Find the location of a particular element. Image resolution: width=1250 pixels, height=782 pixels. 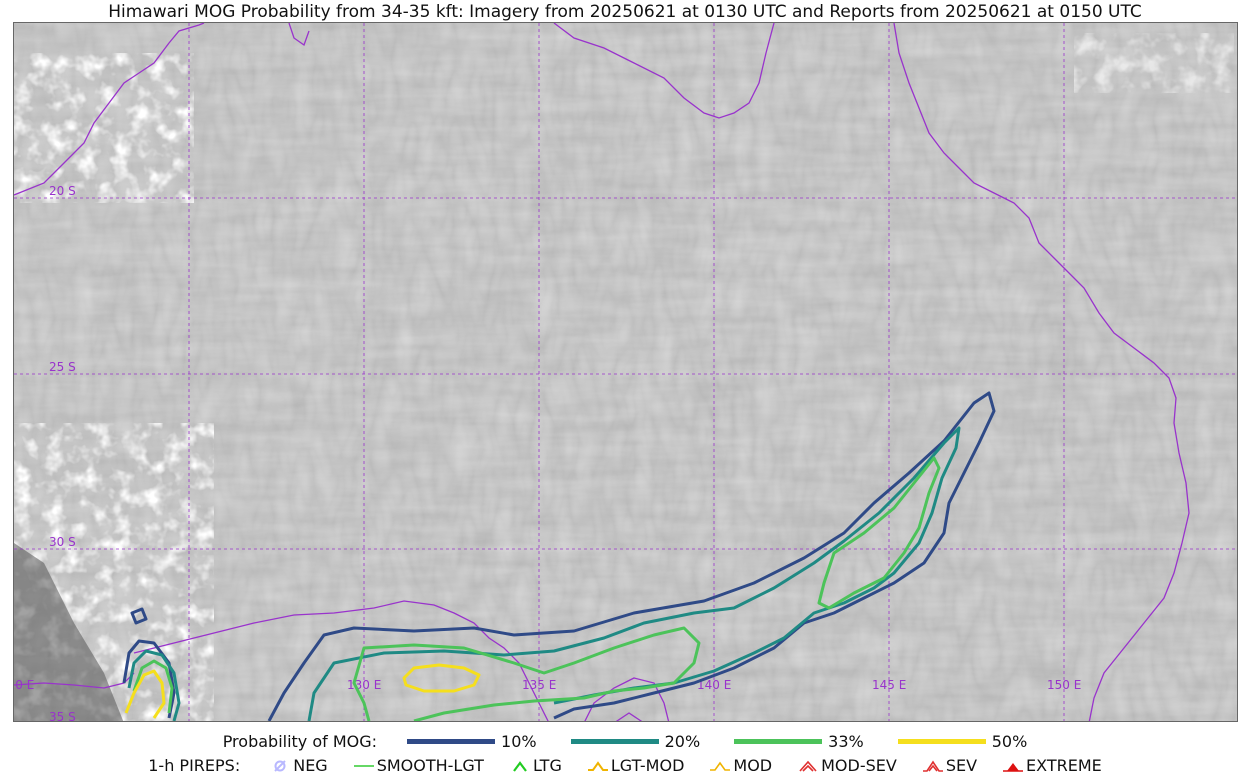

lat-label: 30 S is located at coordinates (62, 542).